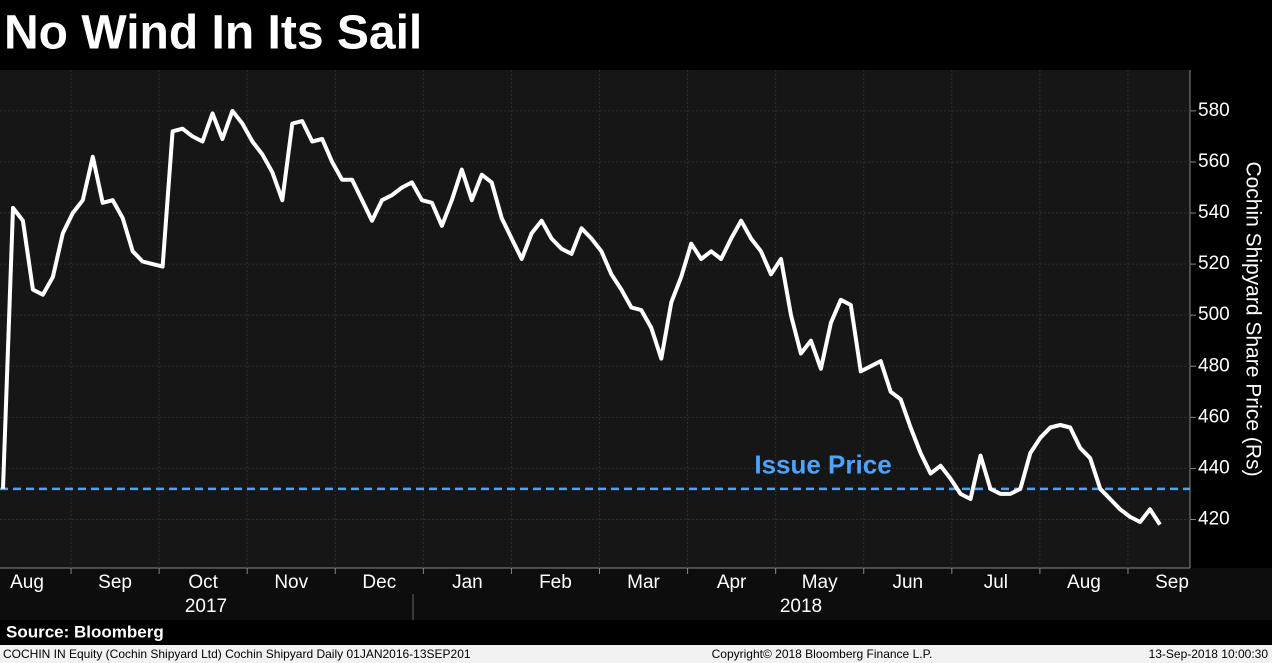  What do you see at coordinates (996, 582) in the screenshot?
I see `x-tick-label: Jul` at bounding box center [996, 582].